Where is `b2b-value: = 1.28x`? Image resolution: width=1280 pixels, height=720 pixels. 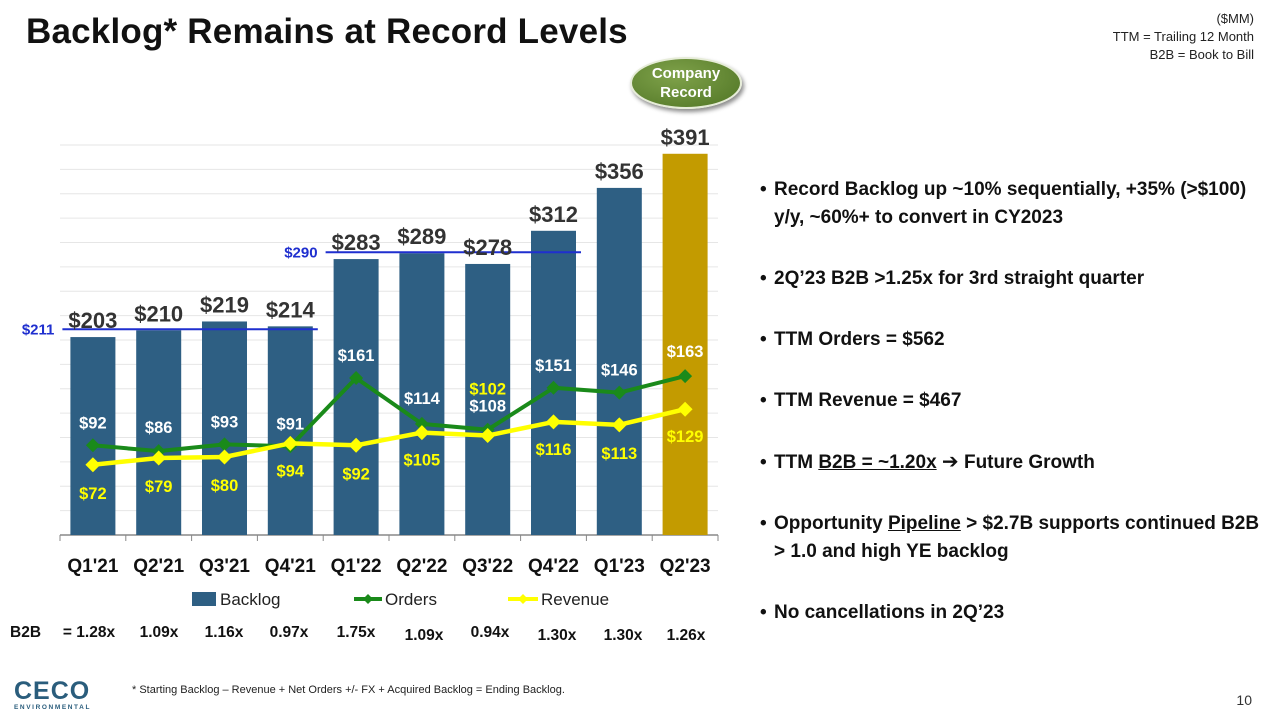 b2b-value: = 1.28x is located at coordinates (89, 632).